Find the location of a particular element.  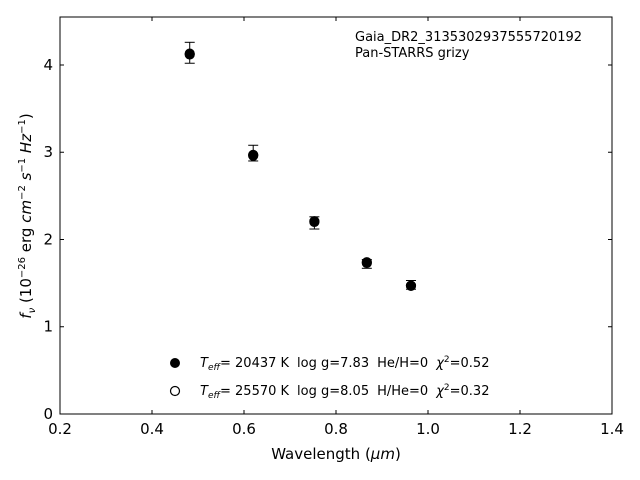

annotation-star-id: Gaia_DR2_3135302937555720192 is located at coordinates (468, 37).